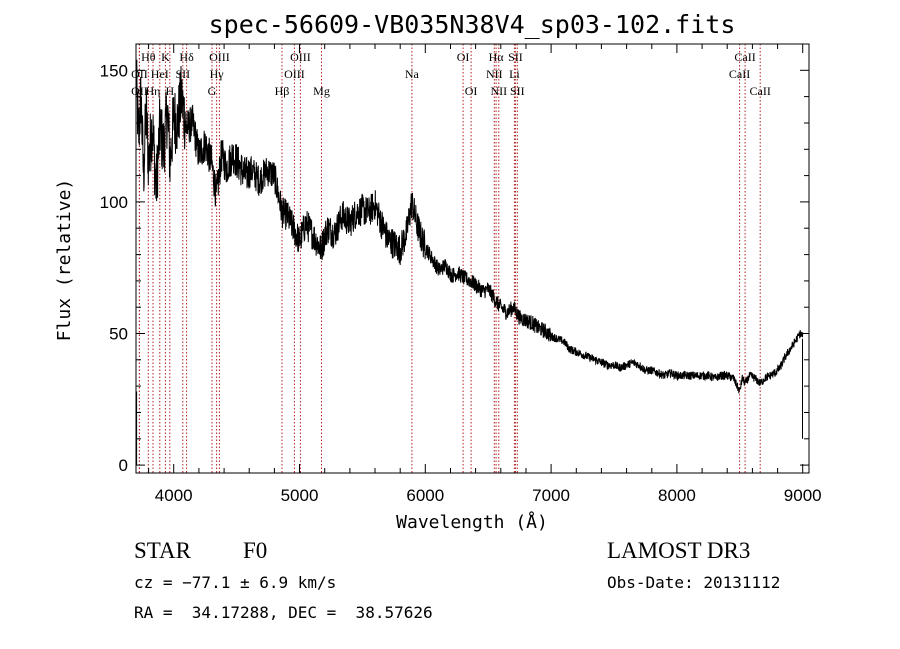  What do you see at coordinates (677, 495) in the screenshot?
I see `x-tick-label: 8000` at bounding box center [677, 495].